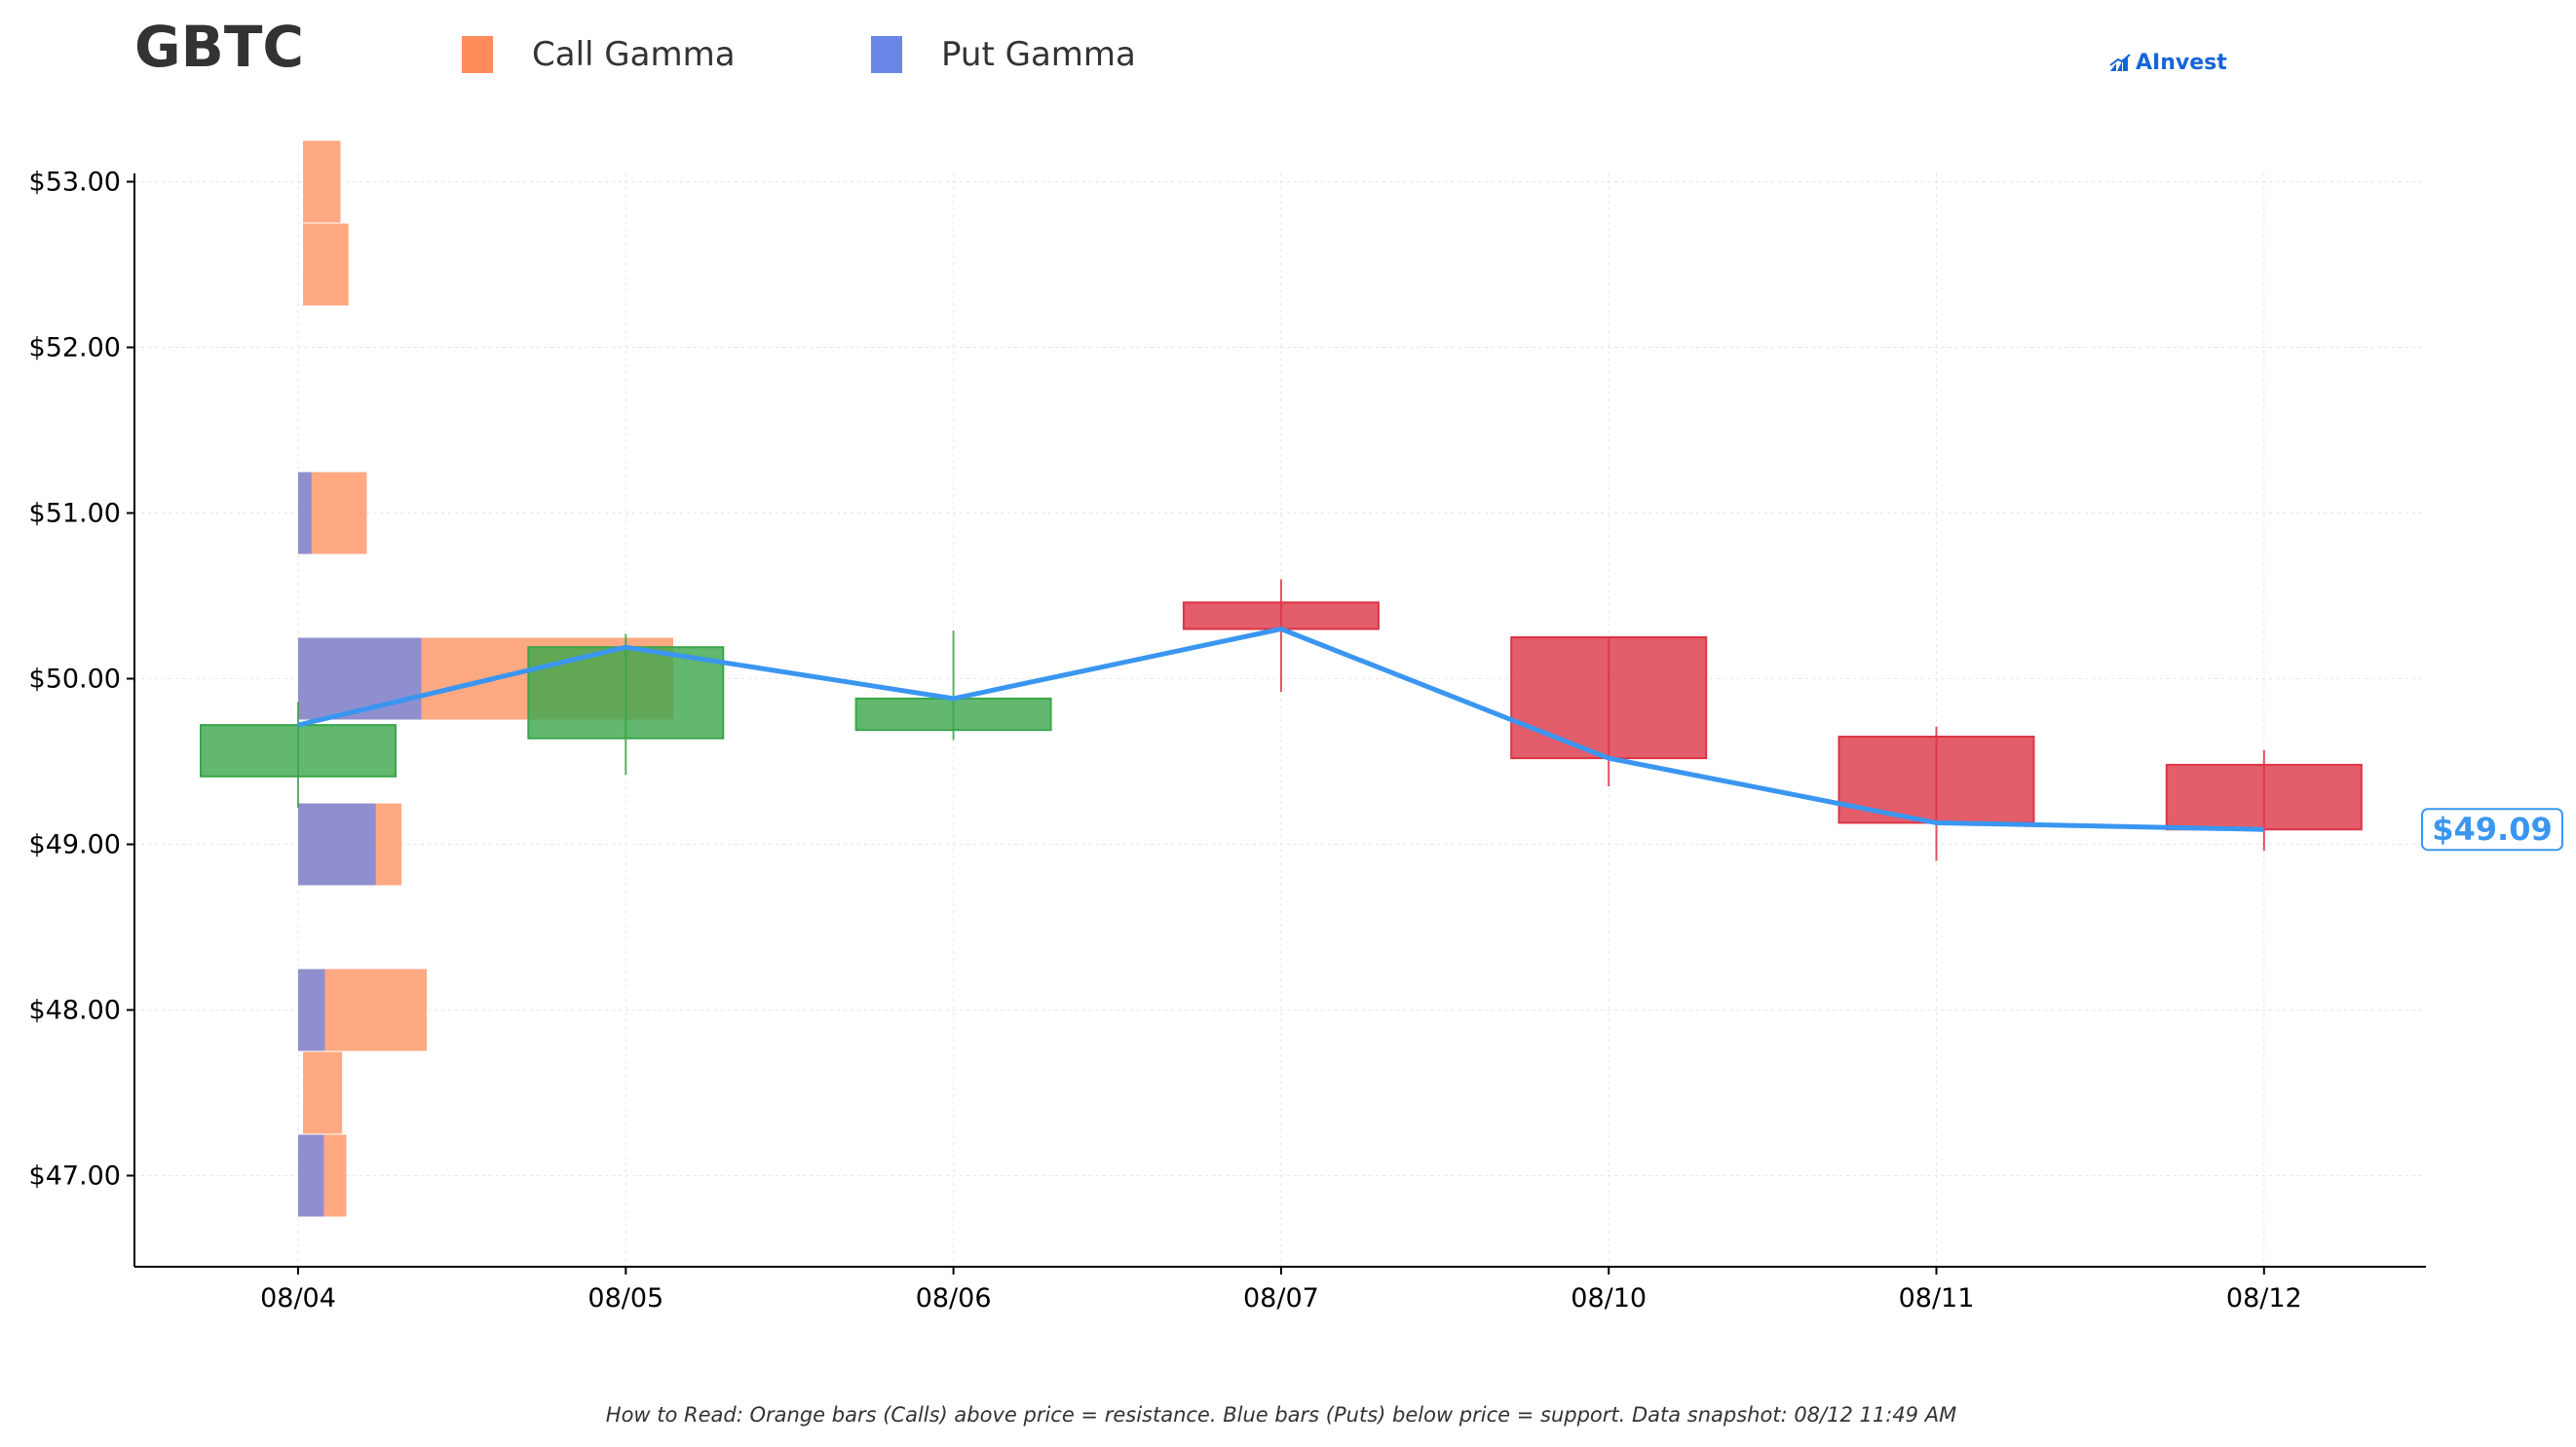  Describe the element at coordinates (477, 54) in the screenshot. I see `call-swatch` at that location.